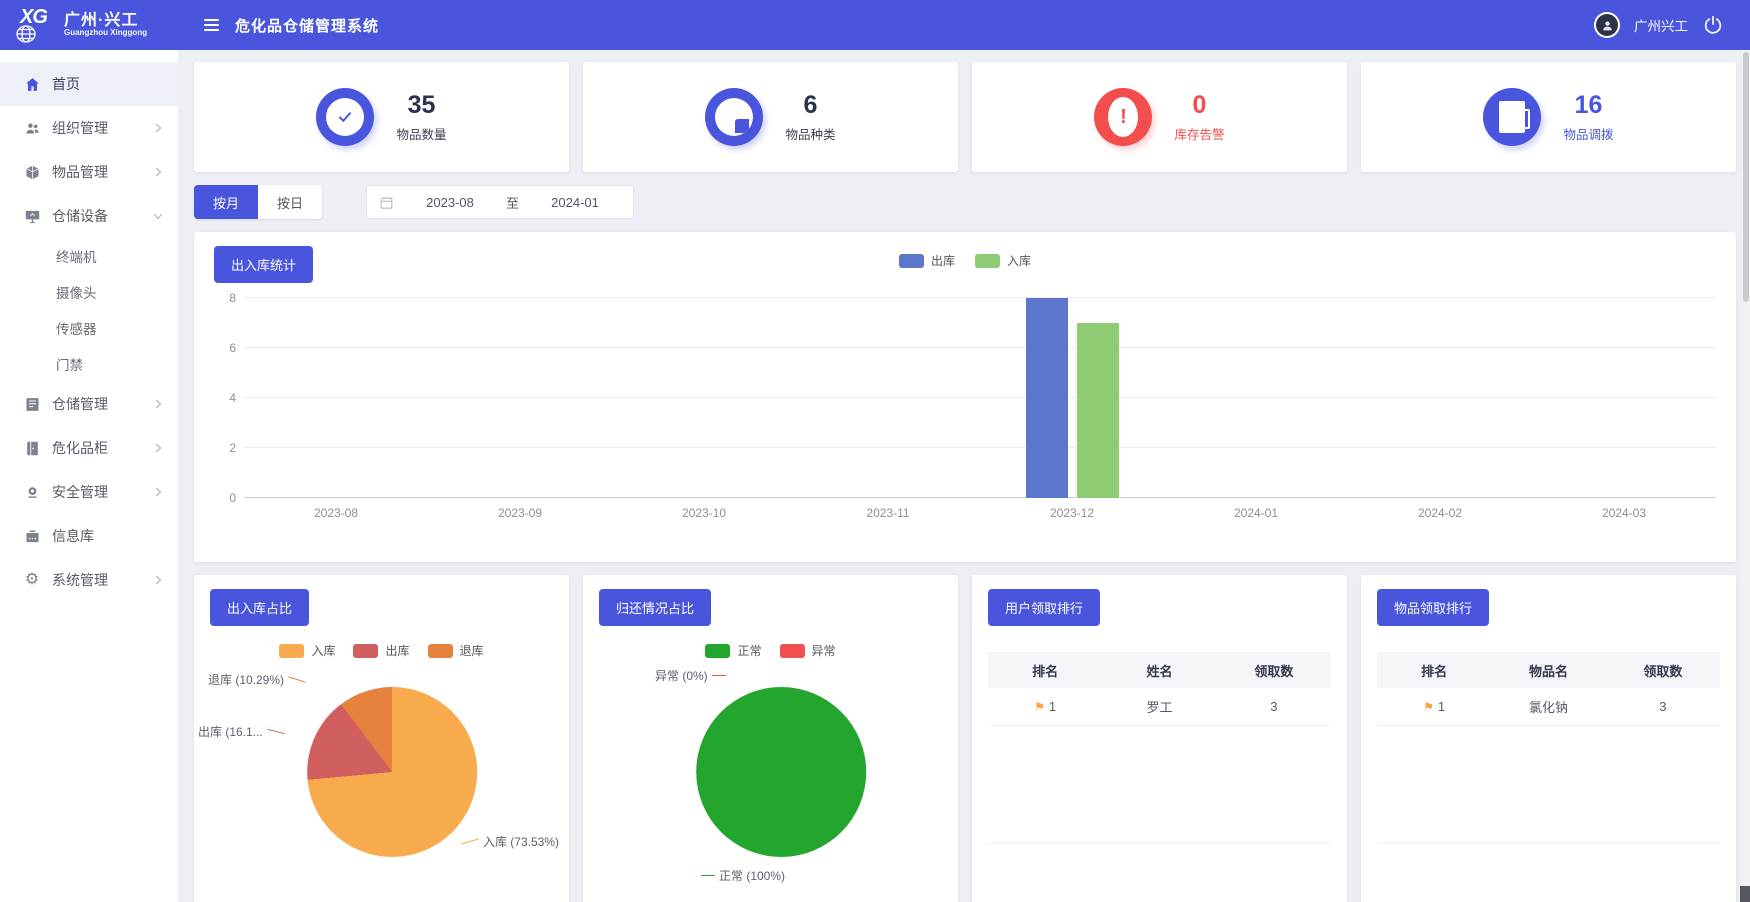 Image resolution: width=1750 pixels, height=902 pixels. What do you see at coordinates (232, 348) in the screenshot?
I see `y-tick-label: 6` at bounding box center [232, 348].